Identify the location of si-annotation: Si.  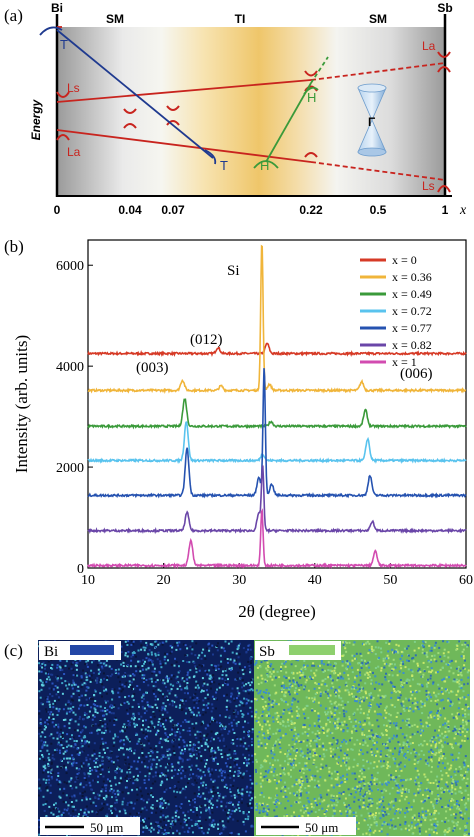
(233, 271).